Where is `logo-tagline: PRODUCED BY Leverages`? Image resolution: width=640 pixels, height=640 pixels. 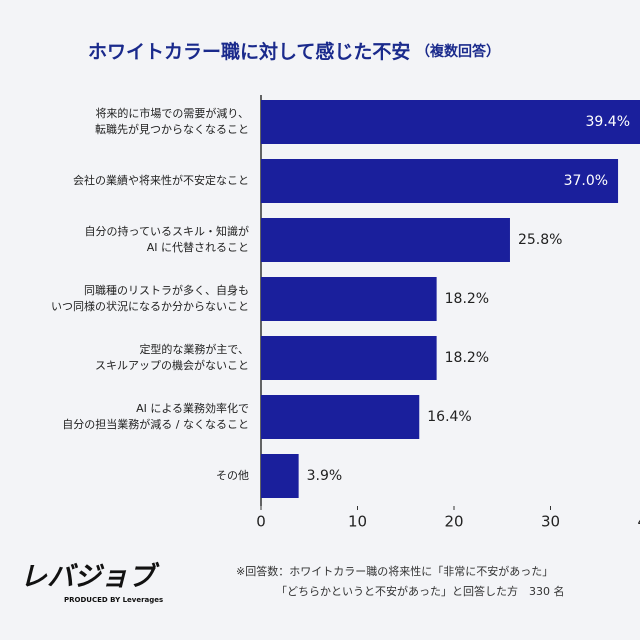 logo-tagline: PRODUCED BY Leverages is located at coordinates (113, 600).